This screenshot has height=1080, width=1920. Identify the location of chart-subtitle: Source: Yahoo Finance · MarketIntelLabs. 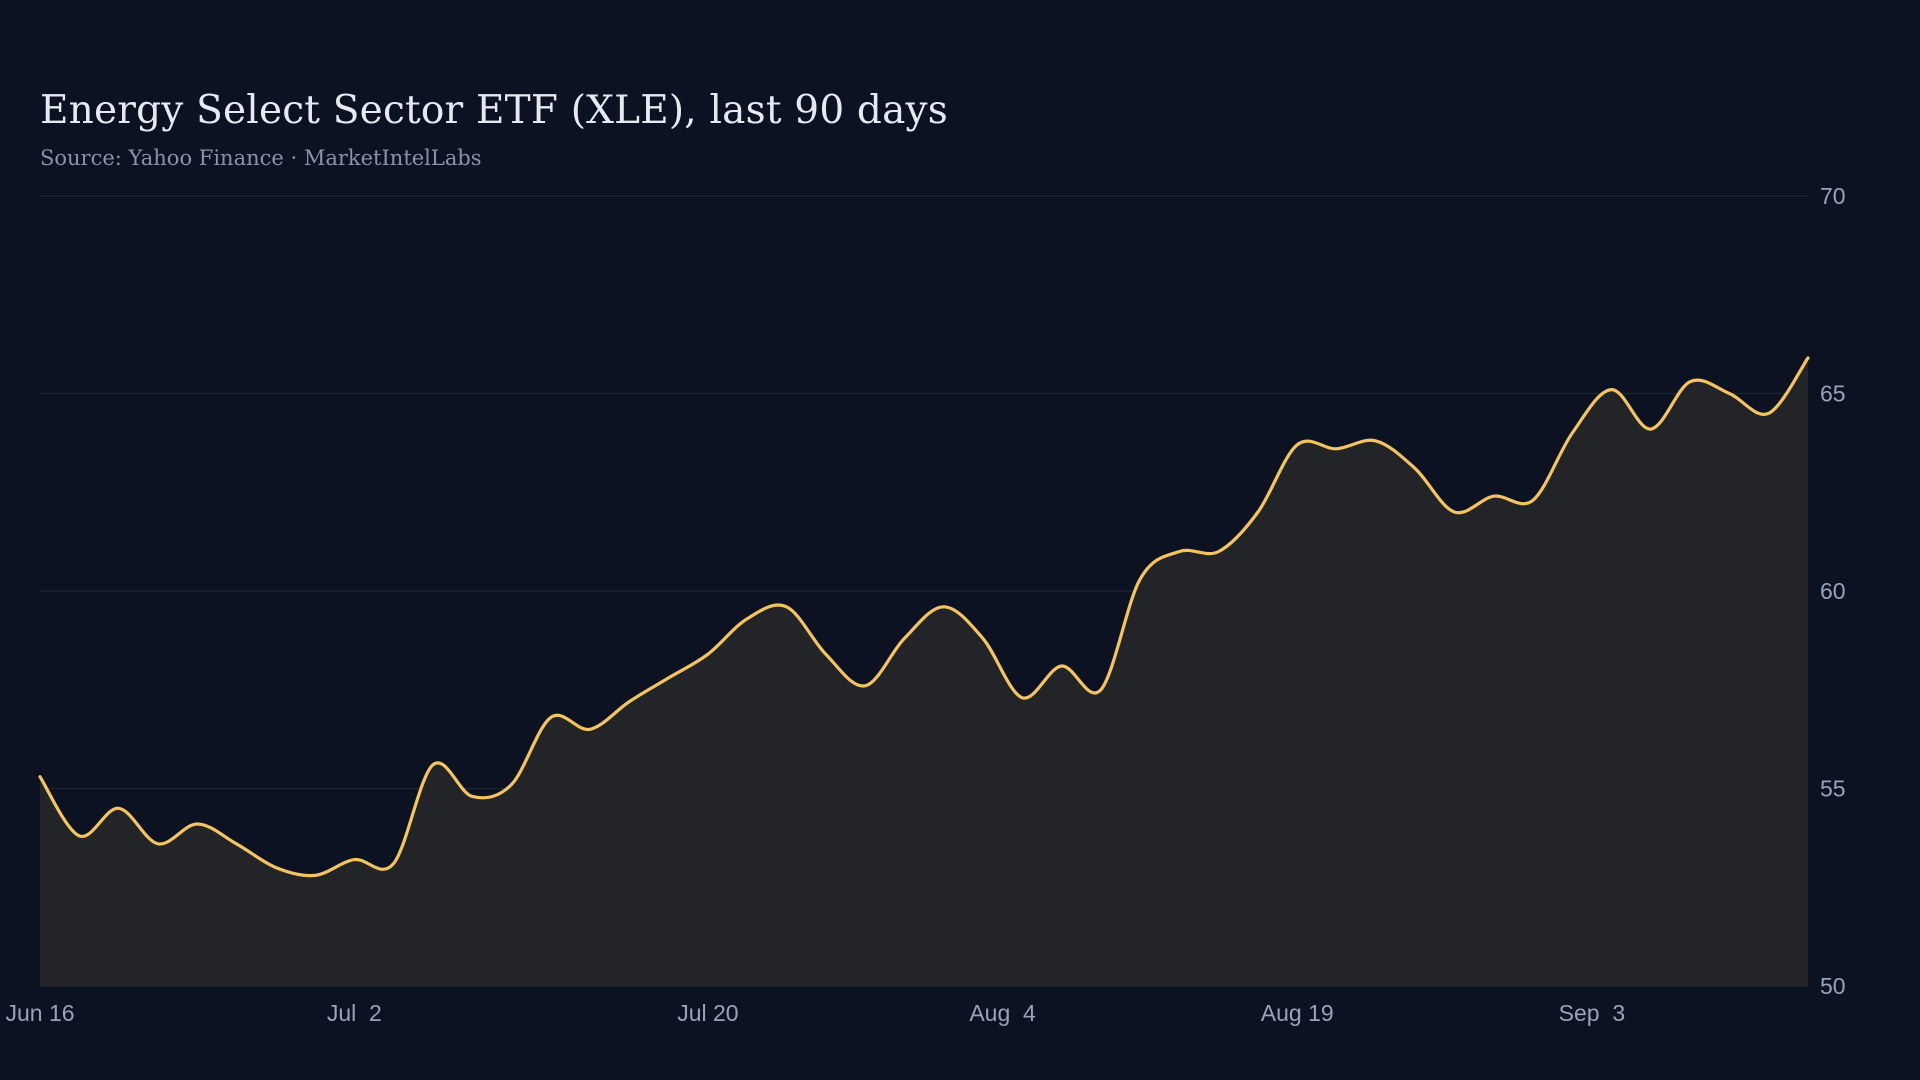
(261, 158).